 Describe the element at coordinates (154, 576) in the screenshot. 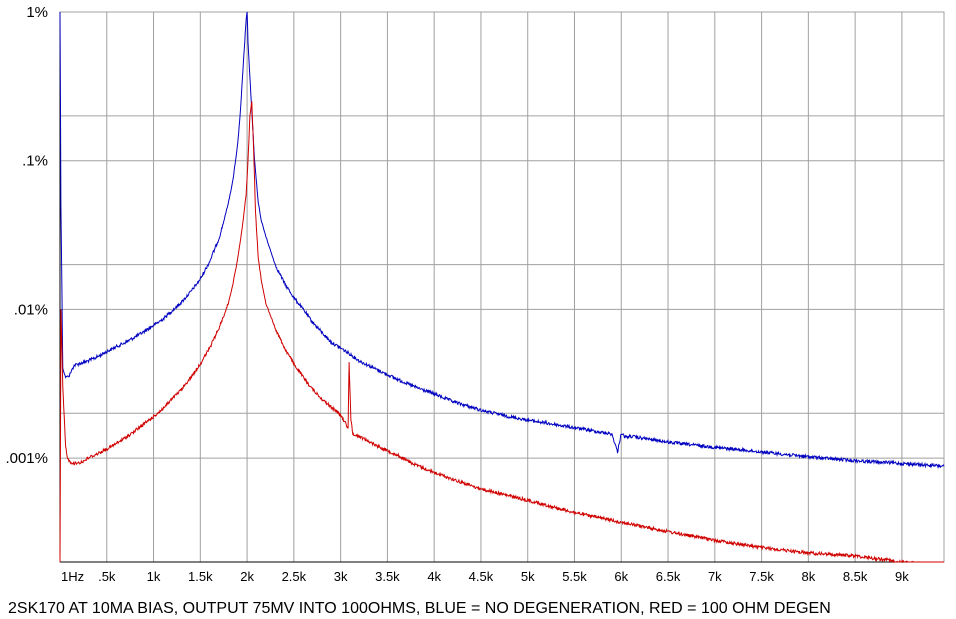

I see `x-tick-label: 1k` at that location.